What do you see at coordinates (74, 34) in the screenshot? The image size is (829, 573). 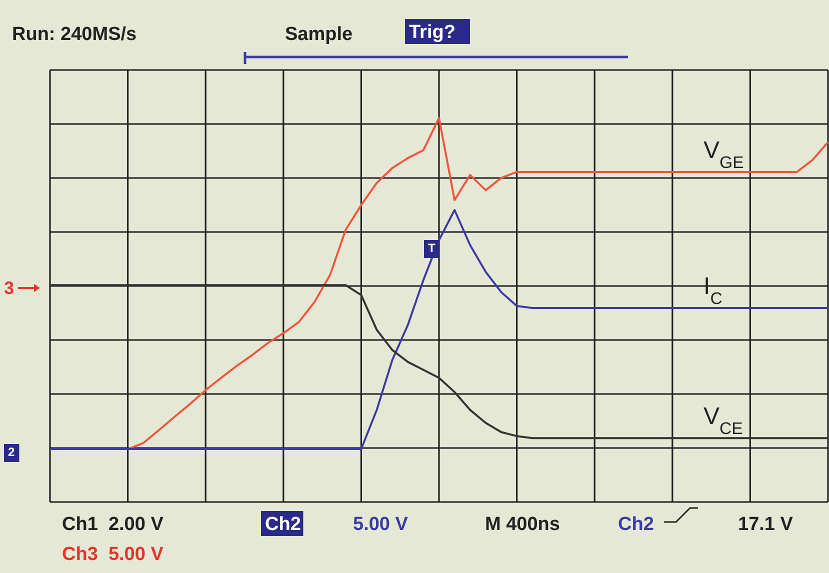 I see `text: Run: 240MS/s` at bounding box center [74, 34].